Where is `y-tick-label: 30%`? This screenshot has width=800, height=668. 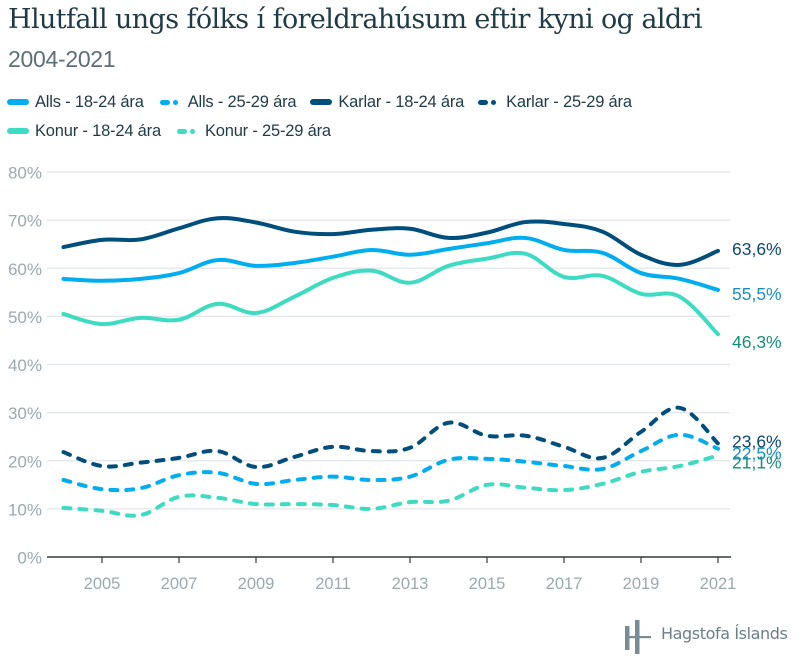
y-tick-label: 30% is located at coordinates (25, 413).